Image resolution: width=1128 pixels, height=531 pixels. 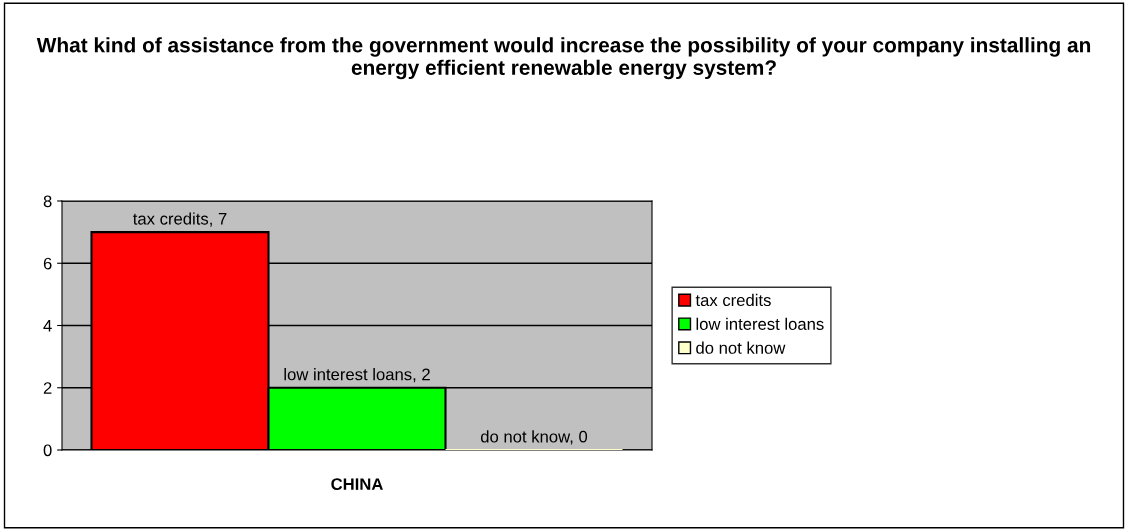 What do you see at coordinates (741, 347) in the screenshot?
I see `legend-label: do not know` at bounding box center [741, 347].